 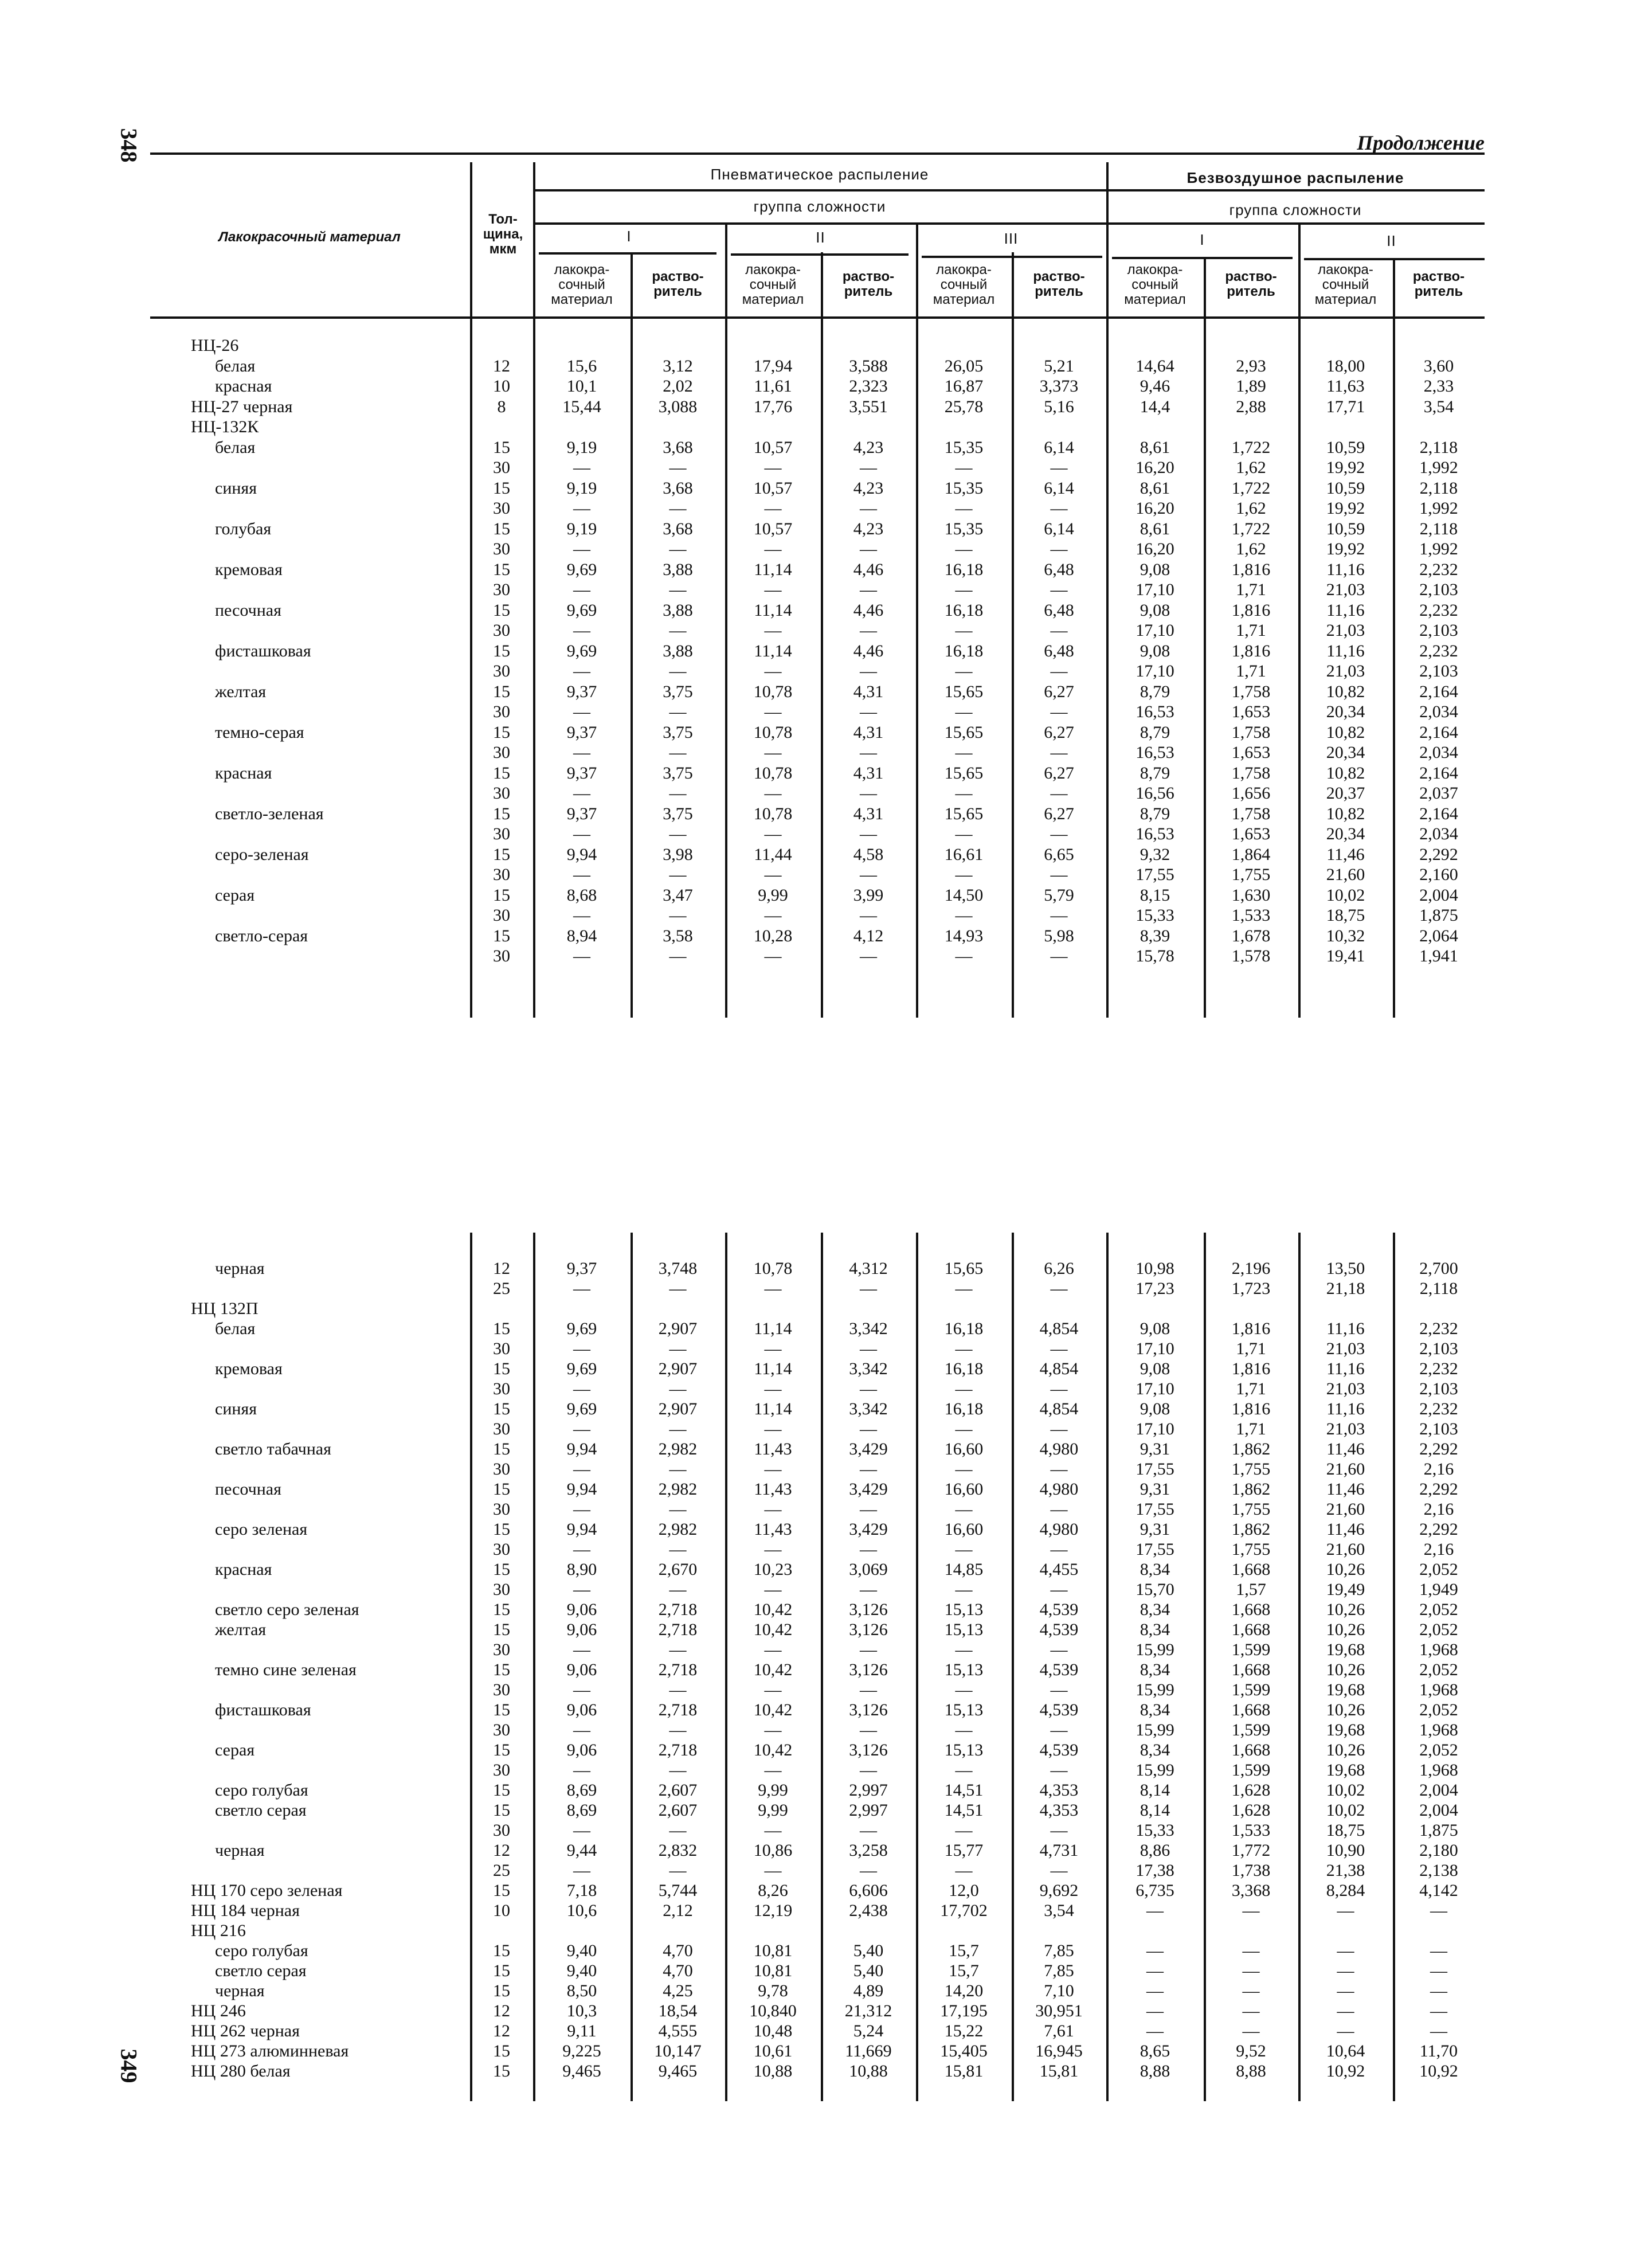 I want to click on airless-I-paint-cell: 8,34, so click(x=1155, y=1669).